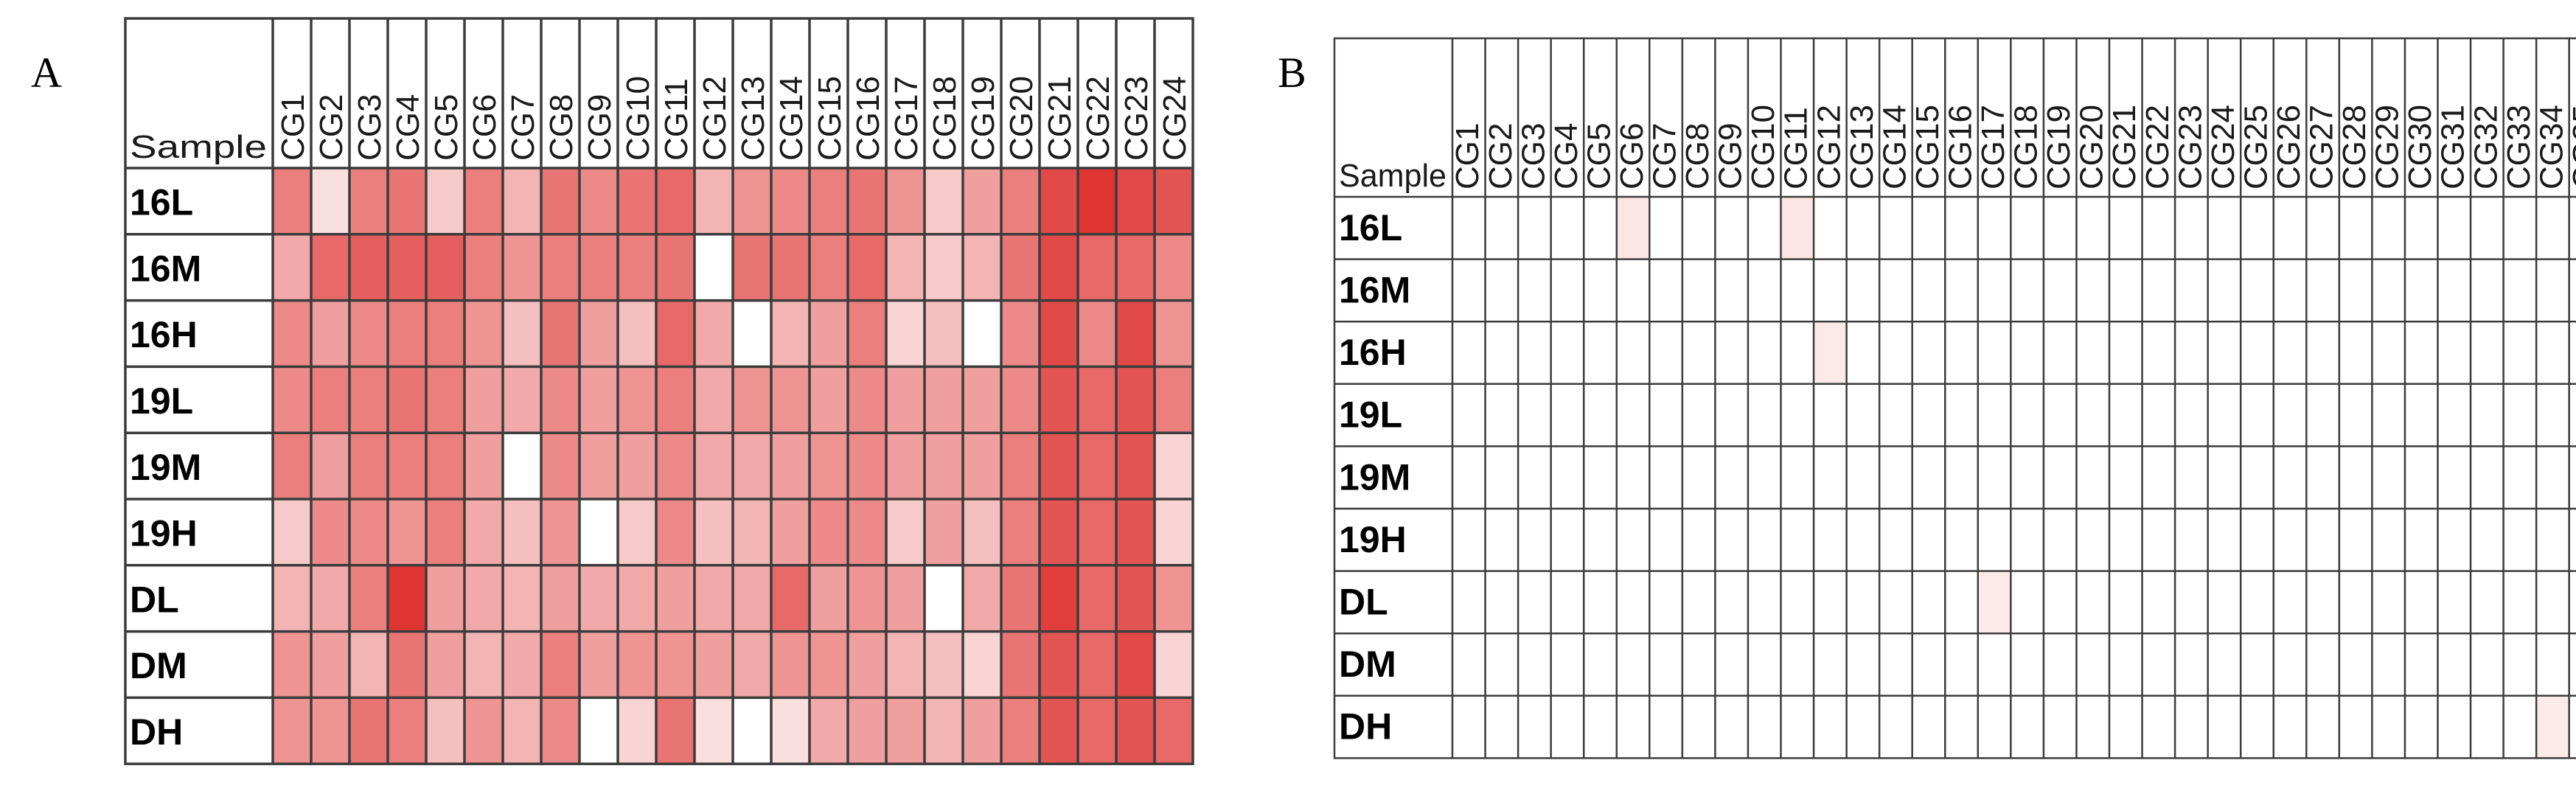  I want to click on row-label: 16M, so click(166, 268).